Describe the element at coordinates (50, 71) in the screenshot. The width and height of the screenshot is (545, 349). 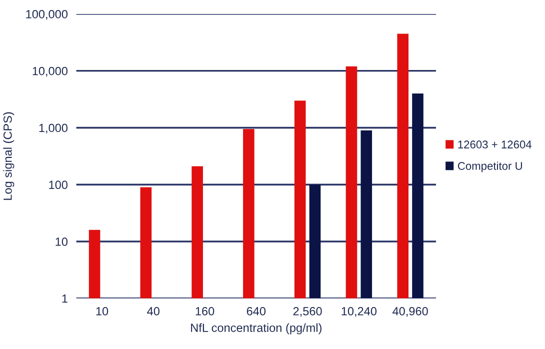
I see `y-tick-label: 10,000` at that location.